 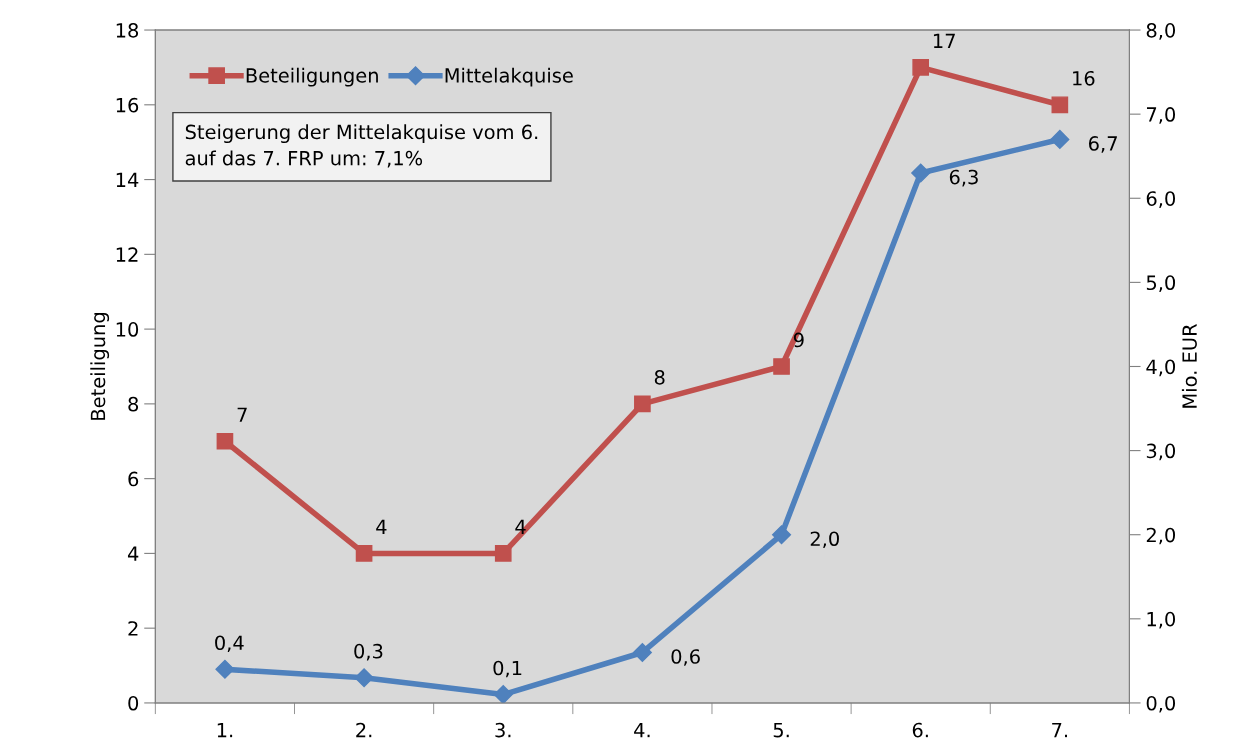 I want to click on data-label: 0,3, so click(x=368, y=652).